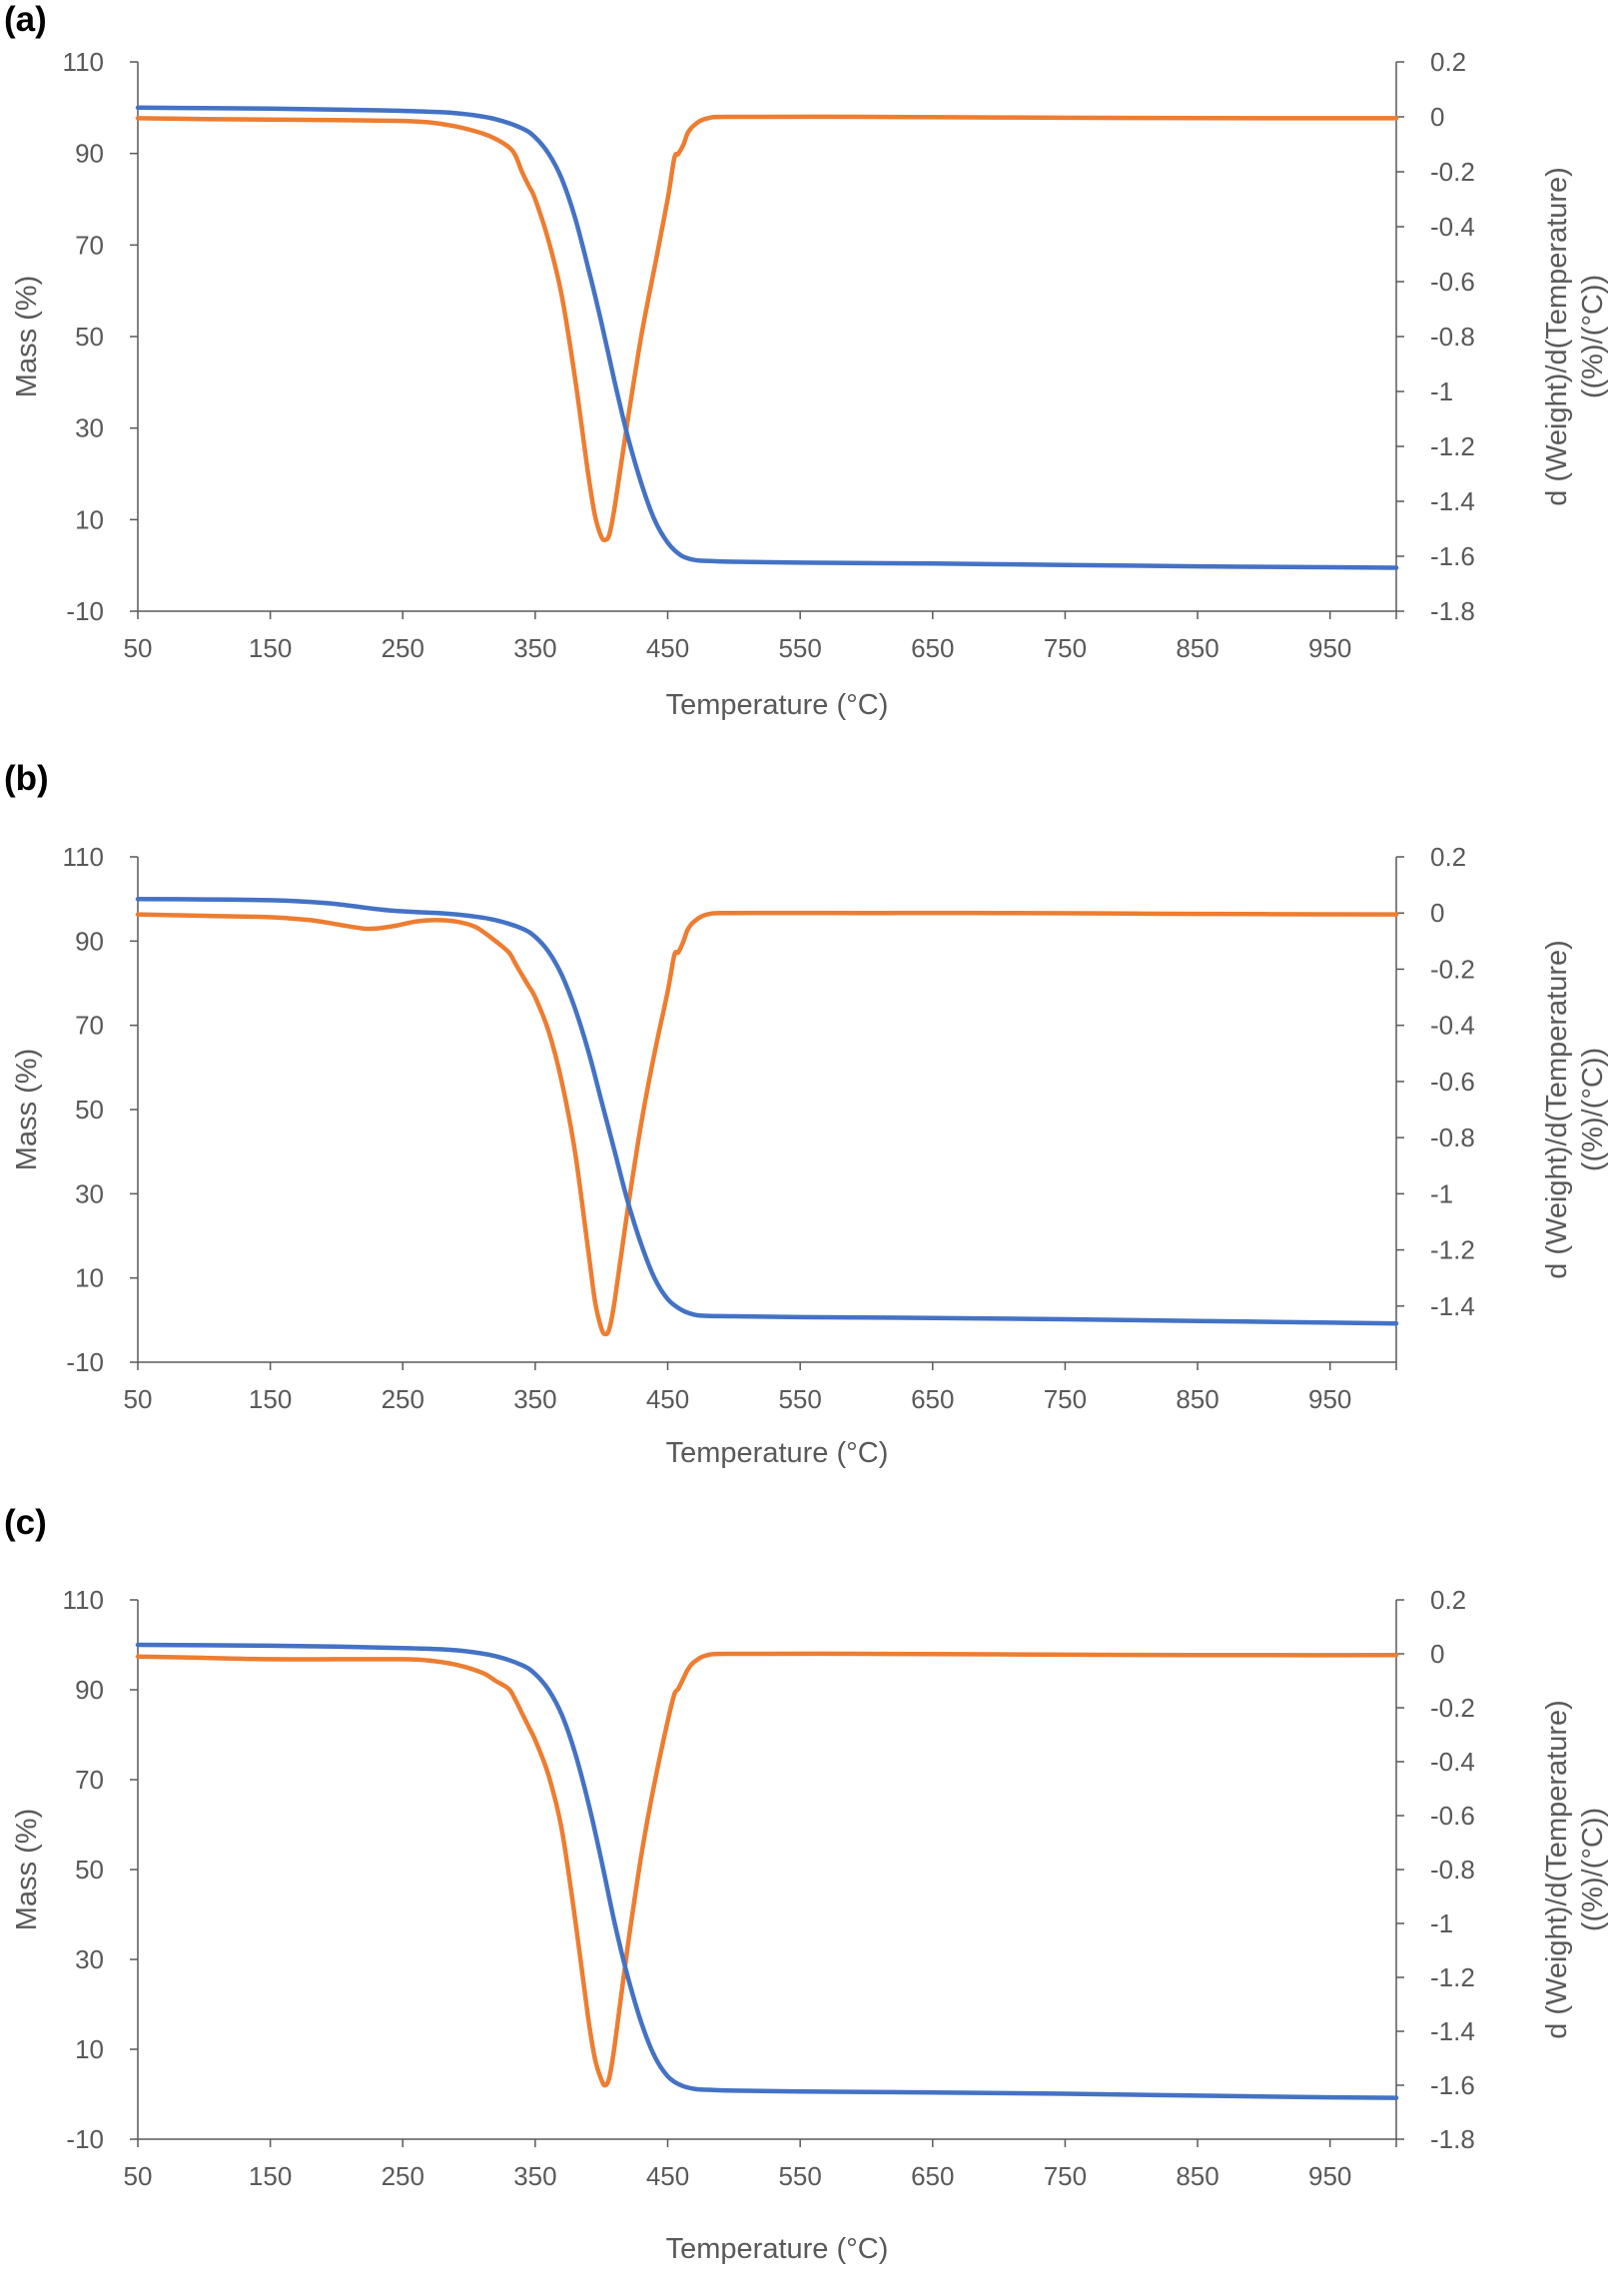  I want to click on panel-label: (c), so click(26, 1522).